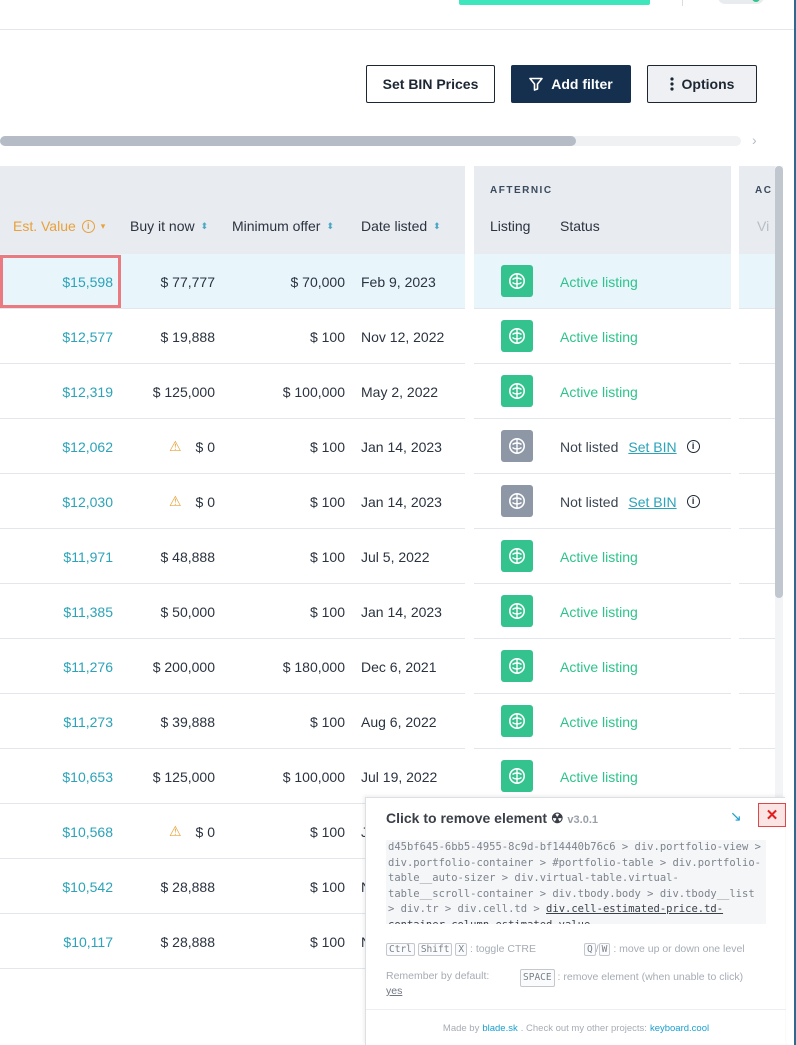 This screenshot has width=796, height=1045. What do you see at coordinates (779, 382) in the screenshot?
I see `vertical-scrollbar-thumb` at bounding box center [779, 382].